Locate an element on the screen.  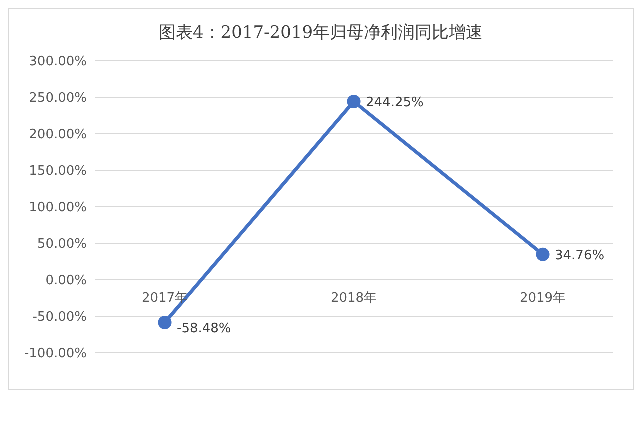
data-label: 244.25% is located at coordinates (395, 103).